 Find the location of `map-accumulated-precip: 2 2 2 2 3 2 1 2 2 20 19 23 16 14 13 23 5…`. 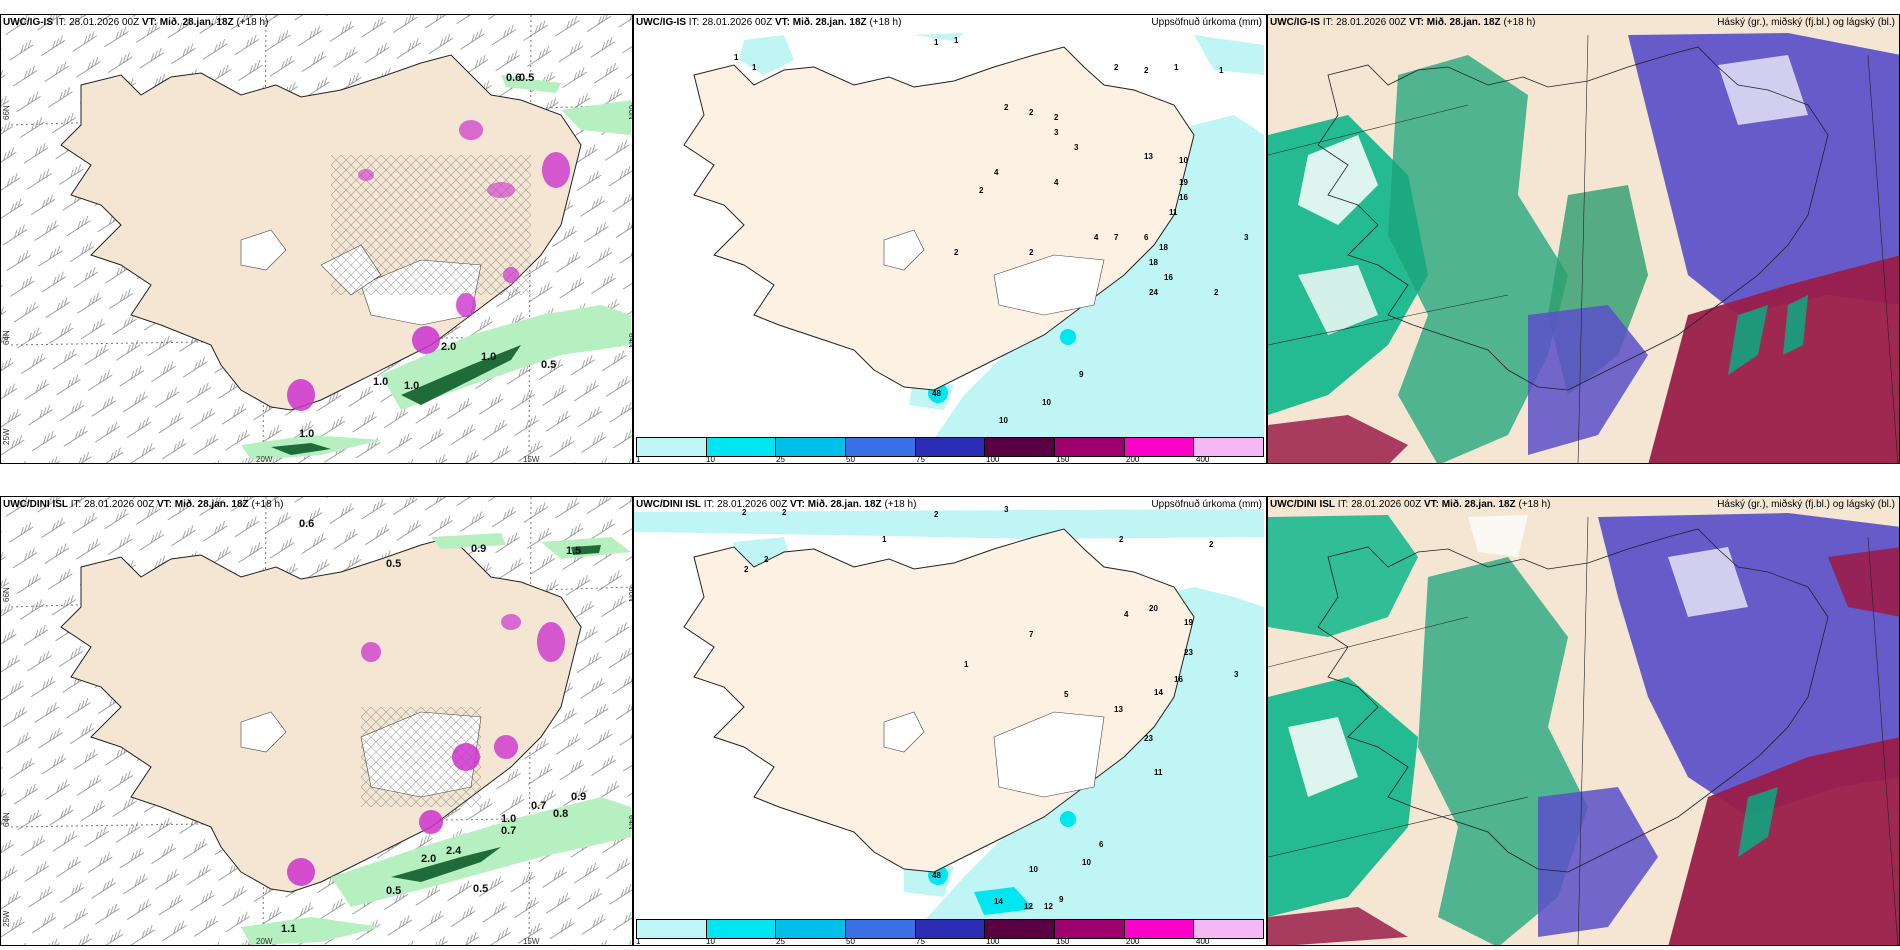

map-accumulated-precip: 2 2 2 2 3 2 1 2 2 20 19 23 16 14 13 23 5… is located at coordinates (949, 713).